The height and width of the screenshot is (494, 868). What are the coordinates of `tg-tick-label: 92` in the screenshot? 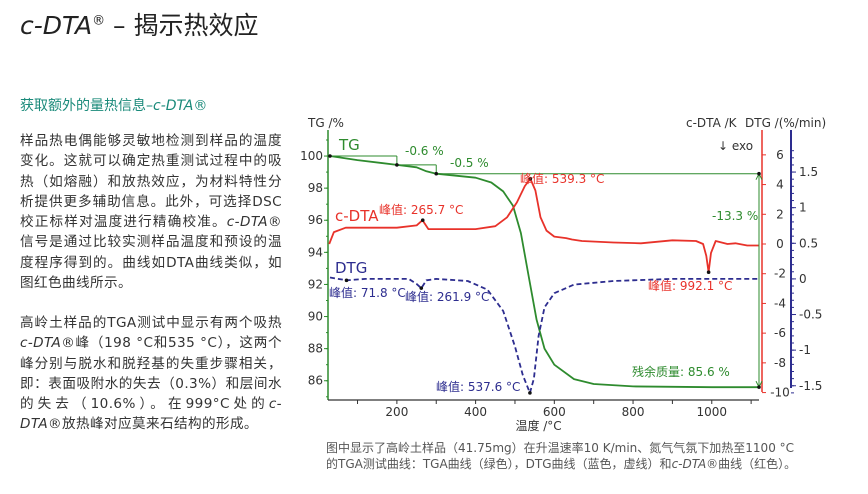 It's located at (315, 284).